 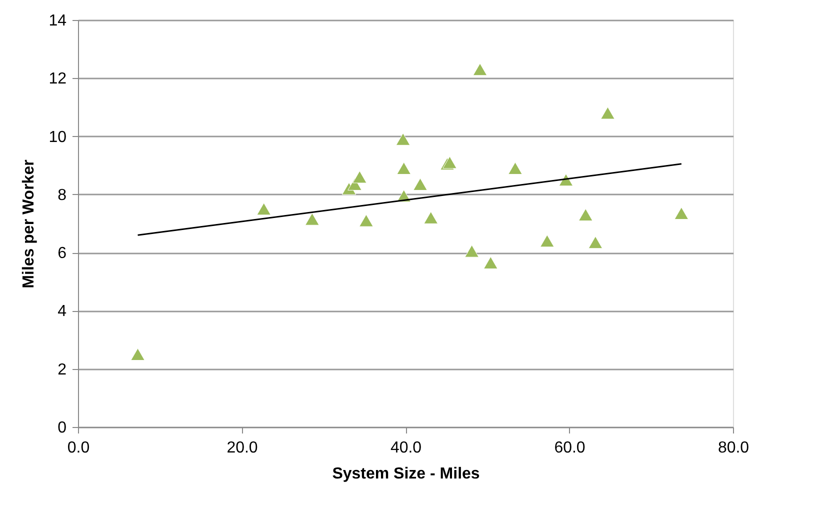 What do you see at coordinates (62, 369) in the screenshot?
I see `y-tick-label: 2` at bounding box center [62, 369].